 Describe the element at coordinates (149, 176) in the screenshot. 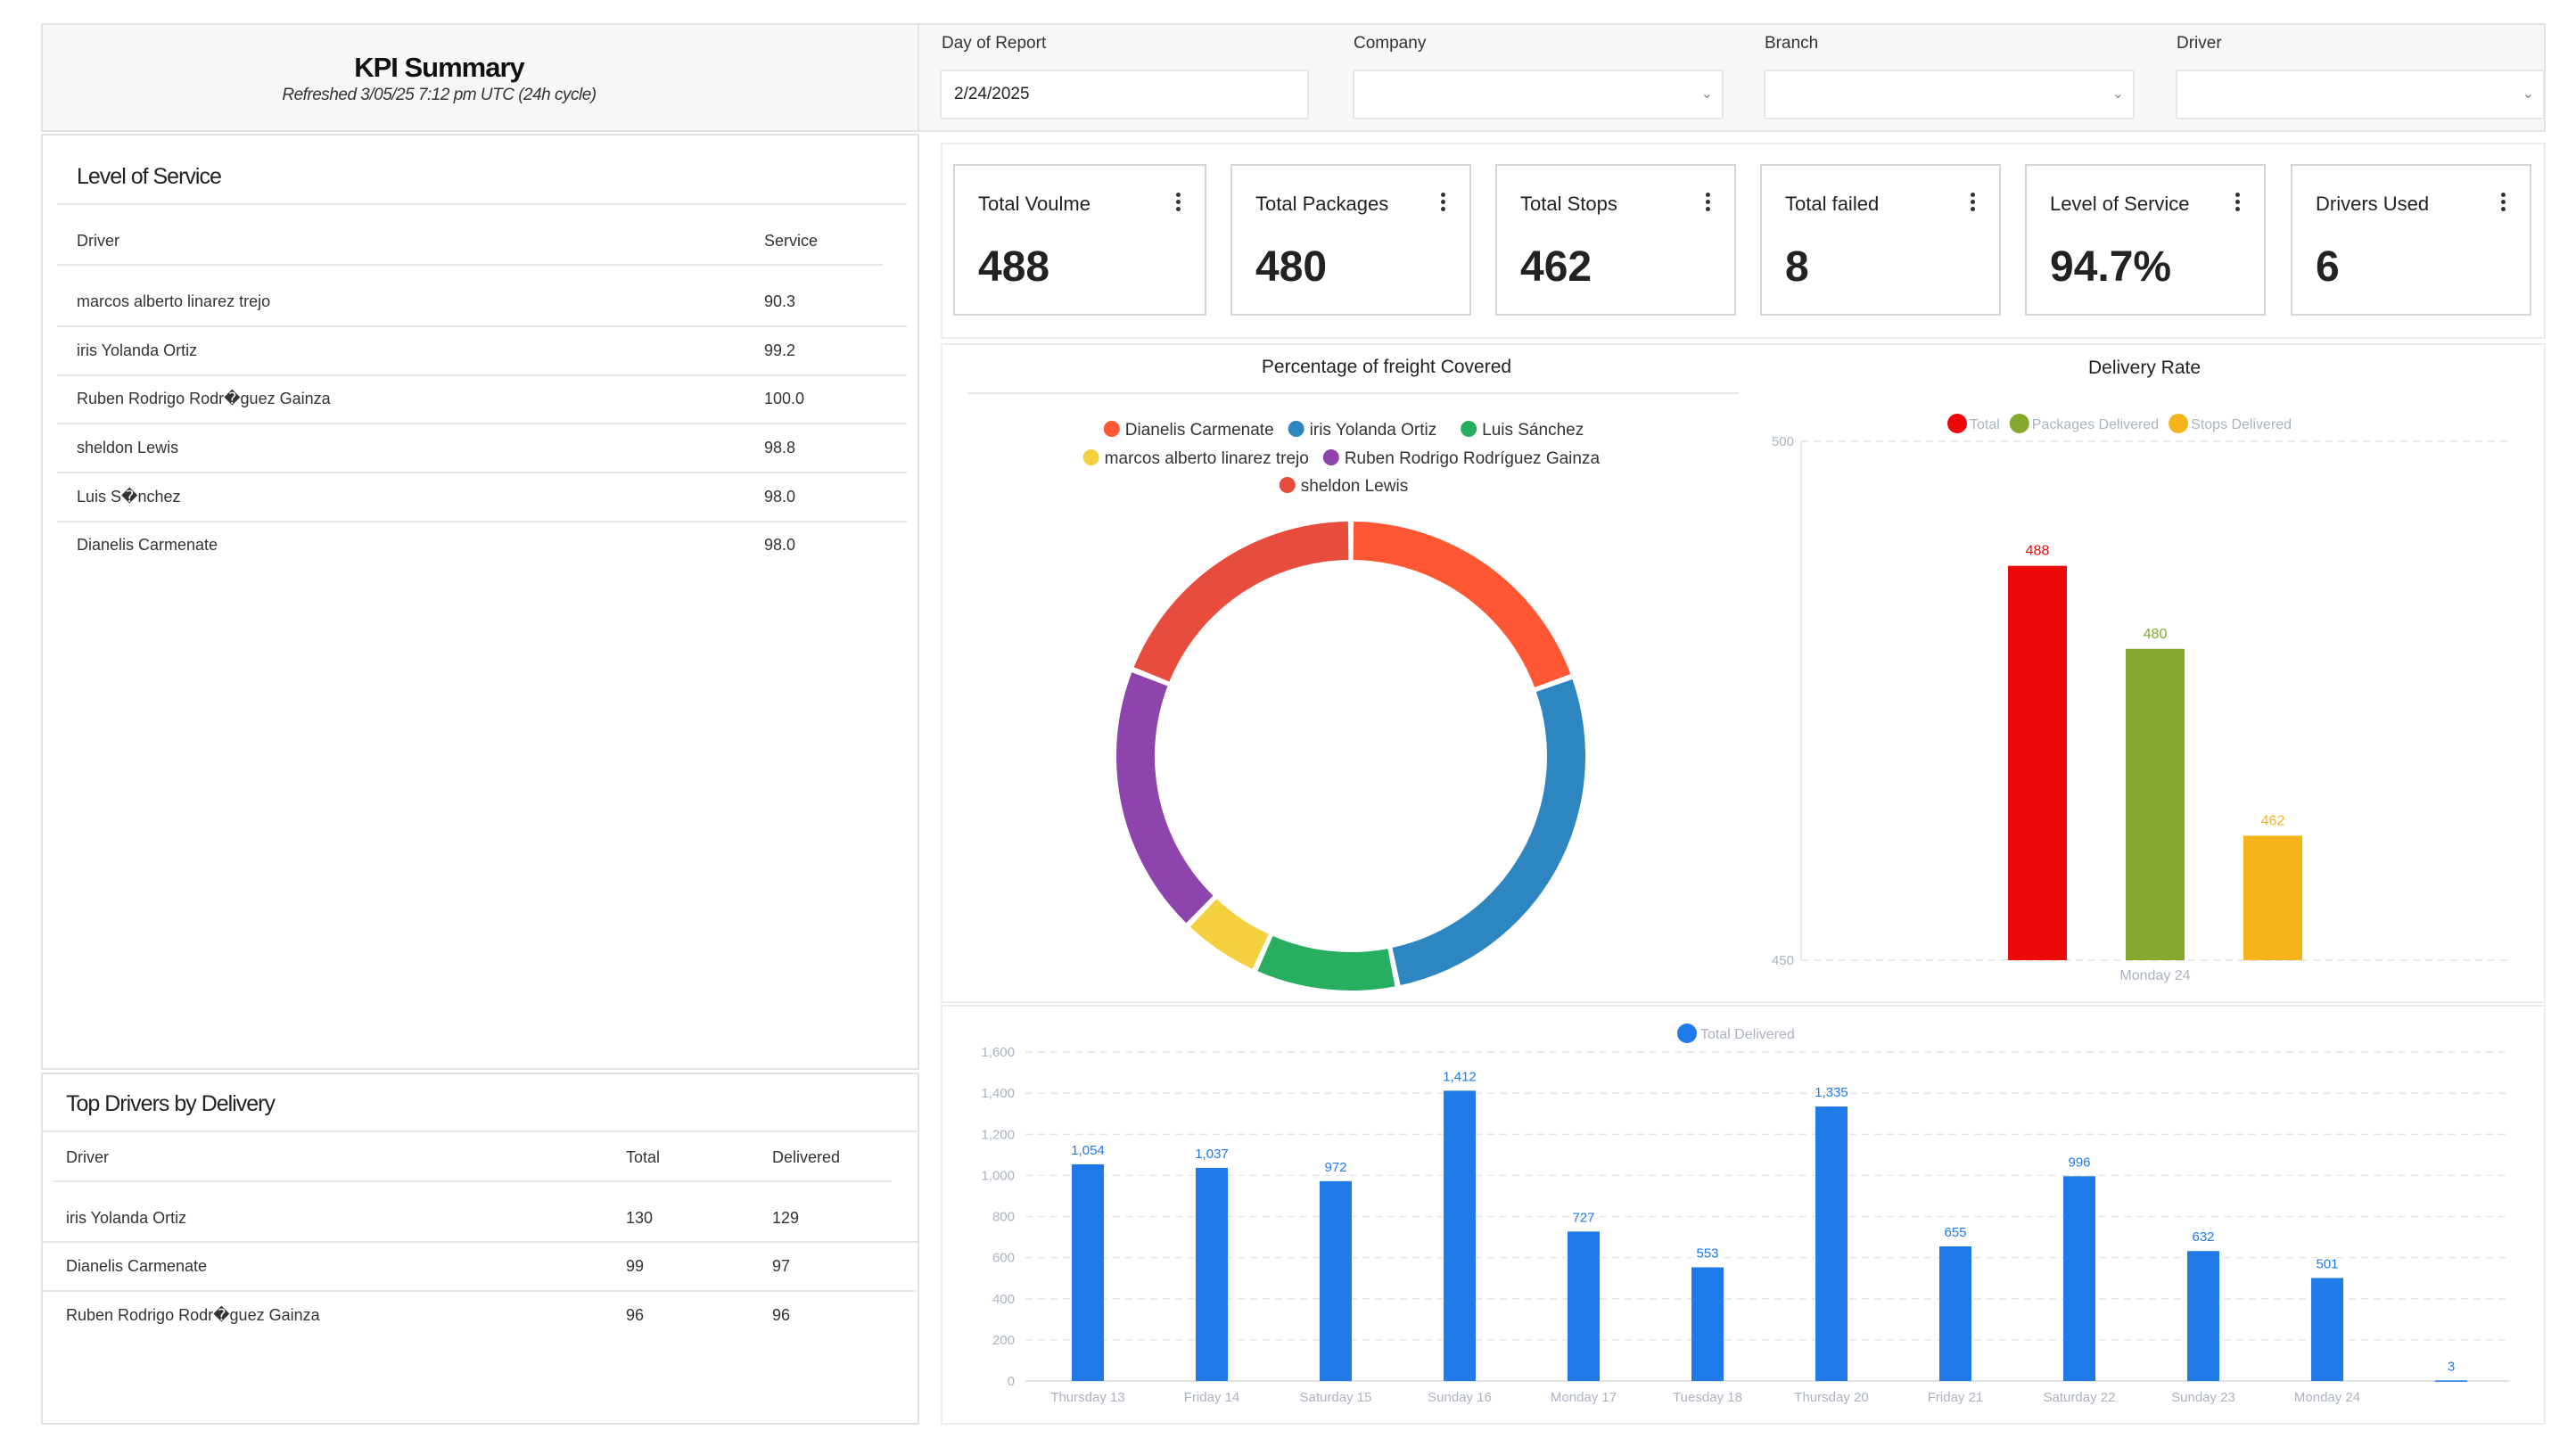

I see `level-of-service-title: Level of Service` at that location.